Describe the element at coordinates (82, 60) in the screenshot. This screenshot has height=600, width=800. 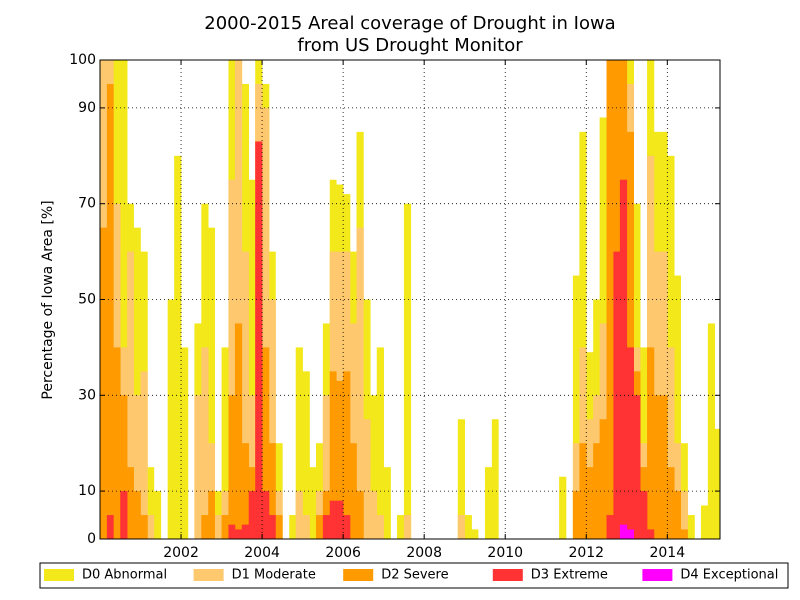
I see `y-tick-label: 100` at that location.